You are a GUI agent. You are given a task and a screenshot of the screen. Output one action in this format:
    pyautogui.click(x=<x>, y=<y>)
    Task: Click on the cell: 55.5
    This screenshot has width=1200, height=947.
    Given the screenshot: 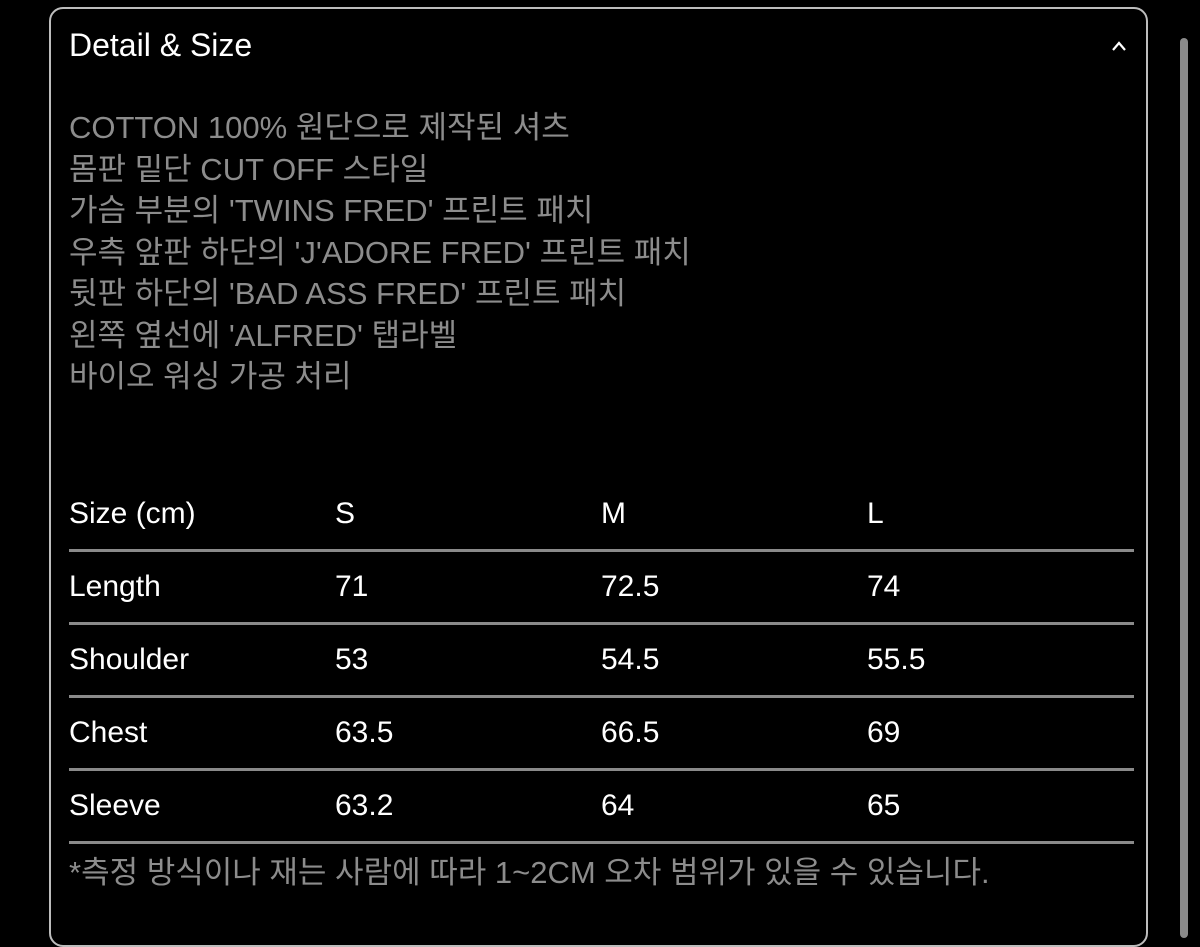 What is the action you would take?
    pyautogui.click(x=896, y=659)
    